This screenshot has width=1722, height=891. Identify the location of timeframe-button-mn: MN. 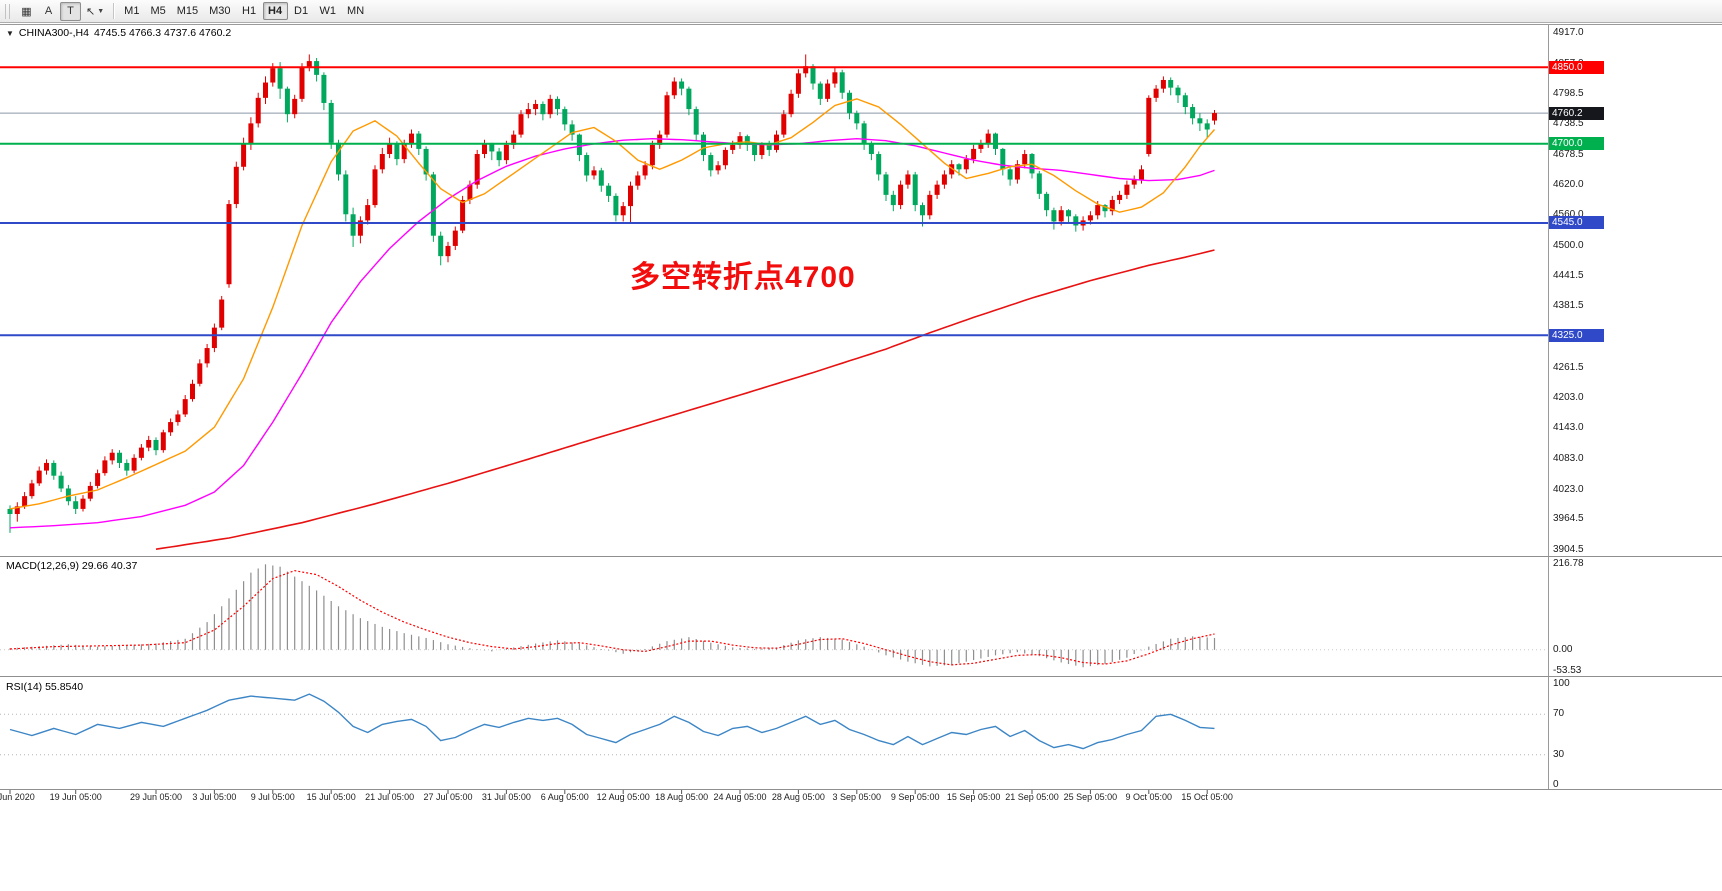
(355, 11).